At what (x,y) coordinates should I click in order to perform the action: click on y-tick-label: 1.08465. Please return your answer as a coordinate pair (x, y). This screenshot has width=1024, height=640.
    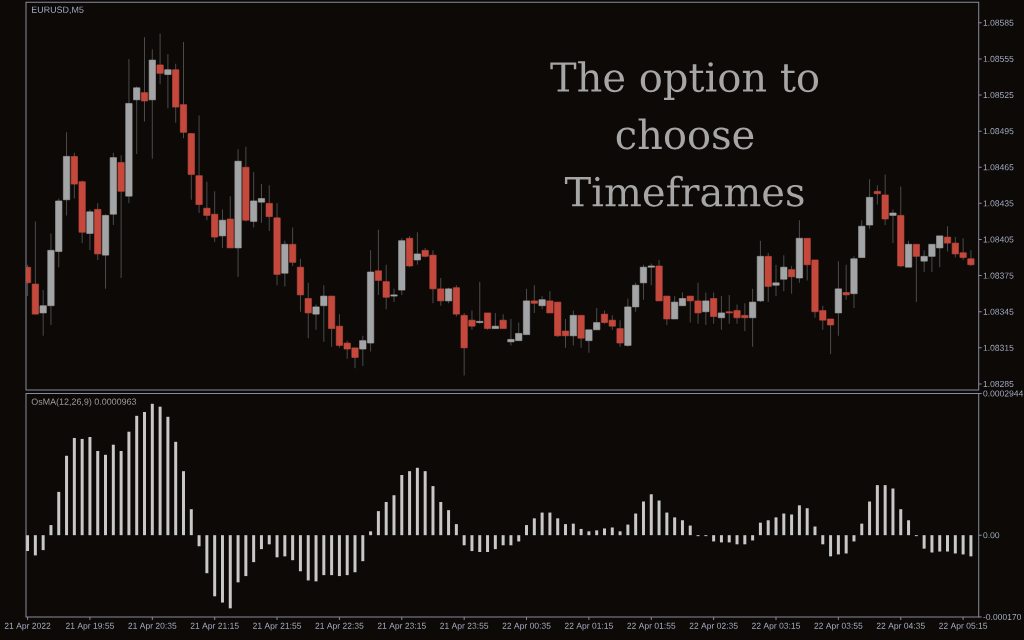
    Looking at the image, I should click on (998, 167).